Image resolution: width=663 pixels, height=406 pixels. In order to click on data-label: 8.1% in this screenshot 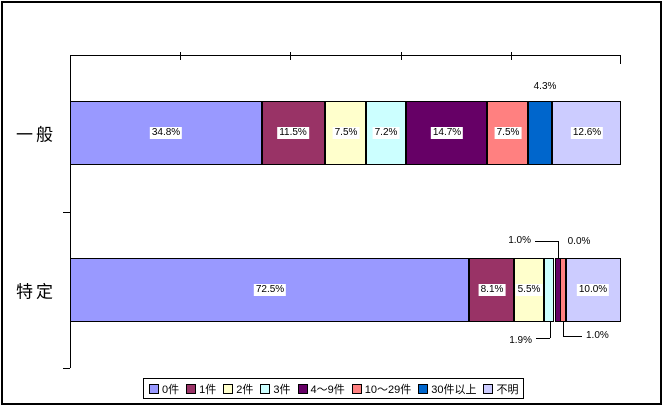, I will do `click(492, 290)`.